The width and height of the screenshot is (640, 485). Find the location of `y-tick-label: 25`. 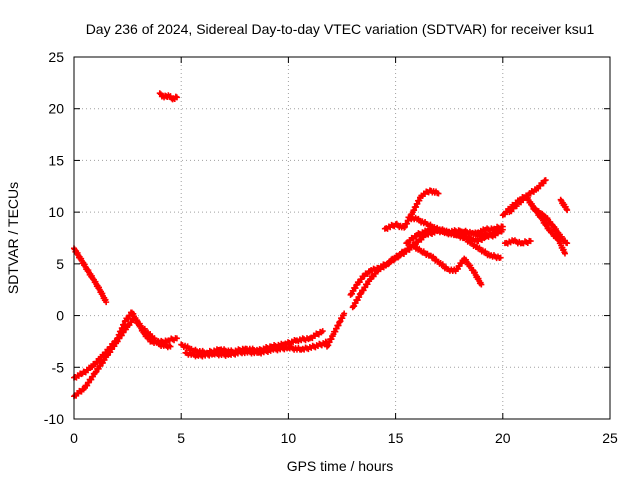

y-tick-label: 25 is located at coordinates (56, 57).